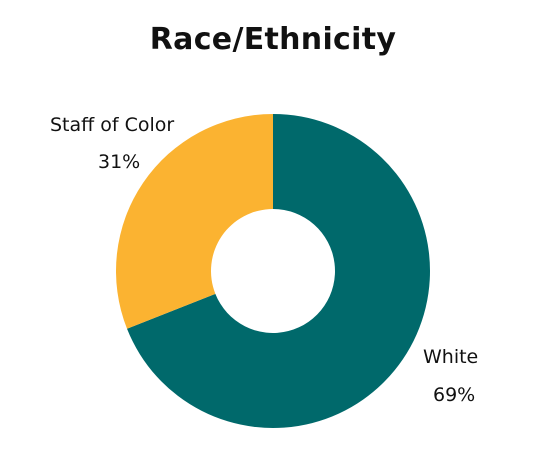 The height and width of the screenshot is (474, 546). I want to click on slice-label-staff-of-color: Staff of Color, so click(112, 125).